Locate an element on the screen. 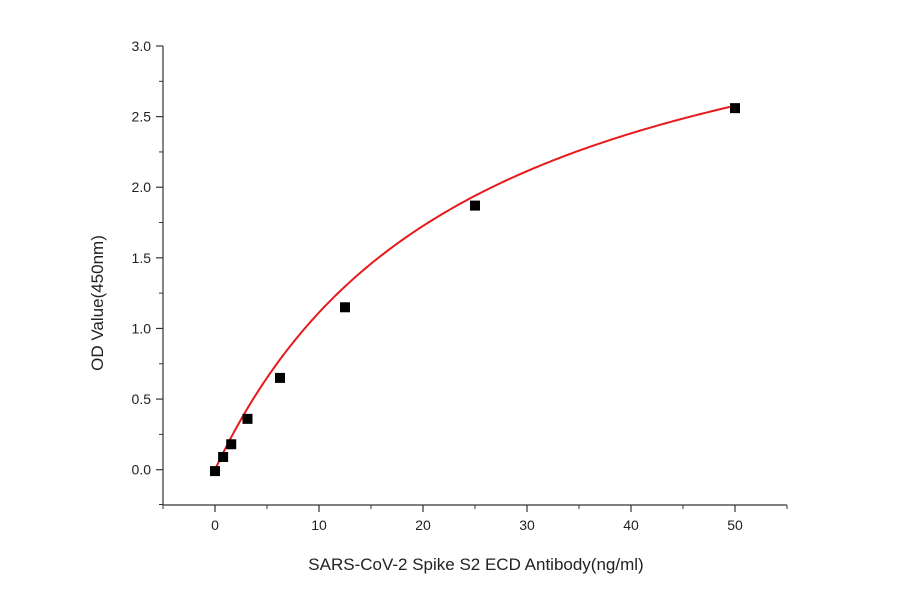 This screenshot has height=594, width=900. y-axis-label: OD Value(450nm) is located at coordinates (97, 303).